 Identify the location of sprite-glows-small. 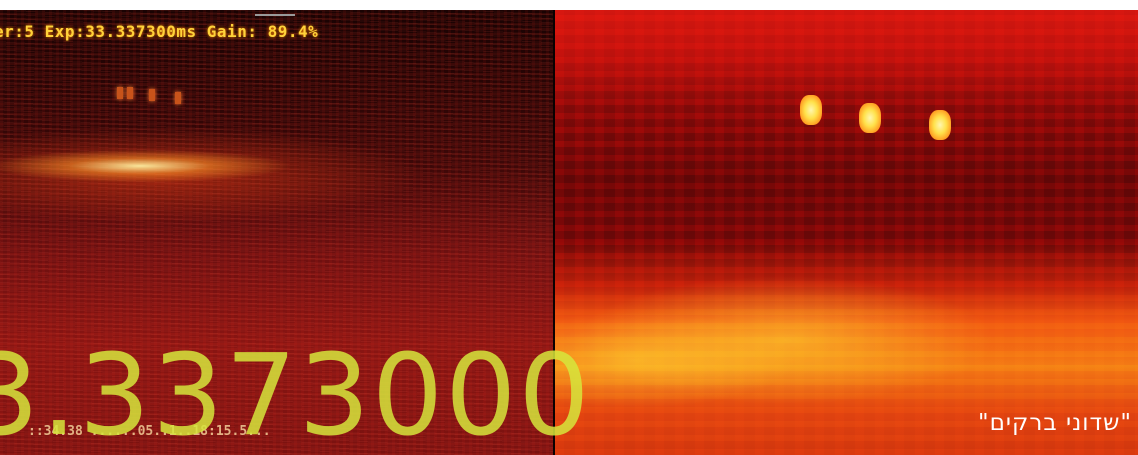
(153, 94).